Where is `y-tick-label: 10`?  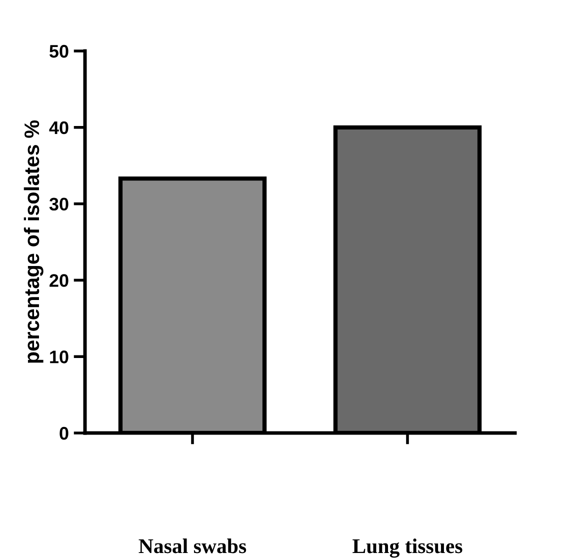 y-tick-label: 10 is located at coordinates (59, 357).